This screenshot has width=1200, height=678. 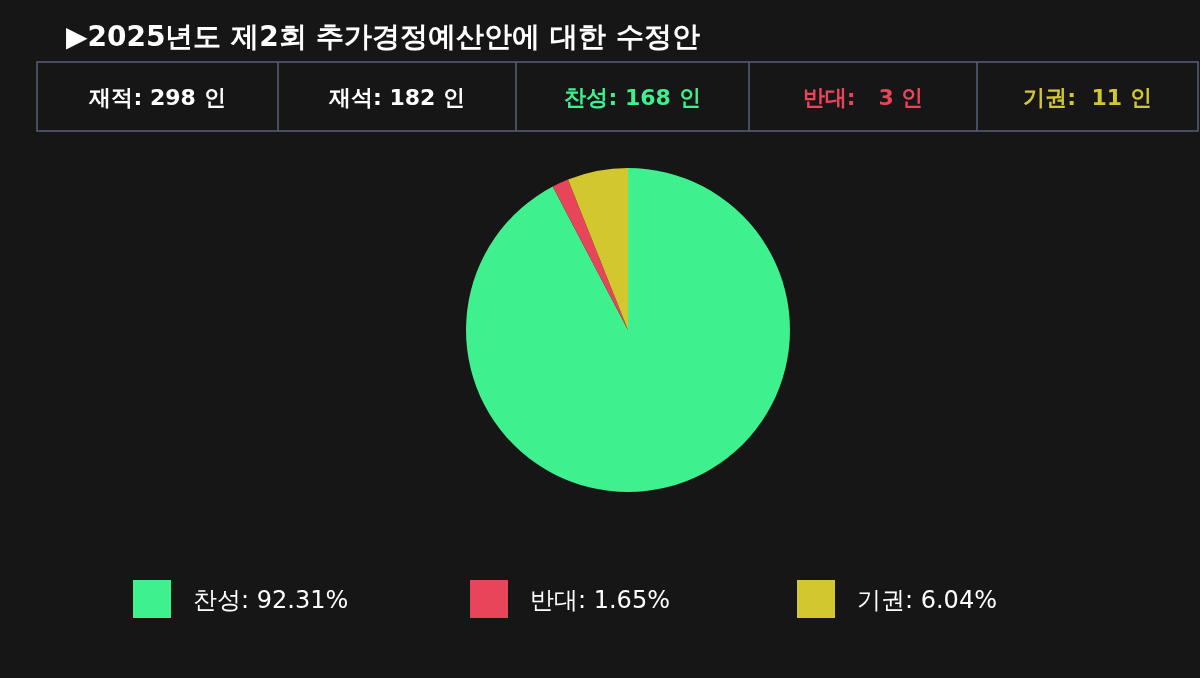 What do you see at coordinates (383, 36) in the screenshot?
I see `chart-title: ▶2025년도 제2회 추가경정예산안에 대한 수정안` at bounding box center [383, 36].